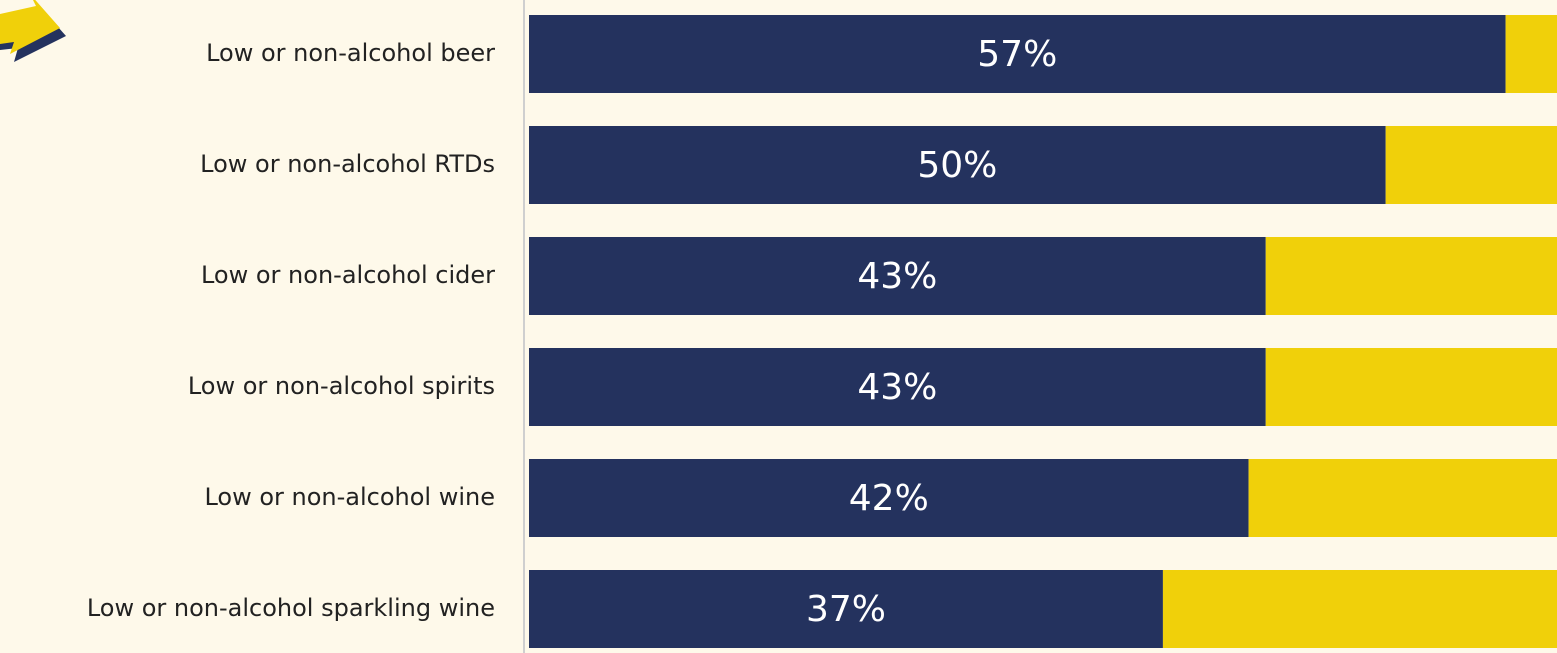 Image resolution: width=1557 pixels, height=653 pixels. What do you see at coordinates (33, 31) in the screenshot?
I see `arrow-decoration` at bounding box center [33, 31].